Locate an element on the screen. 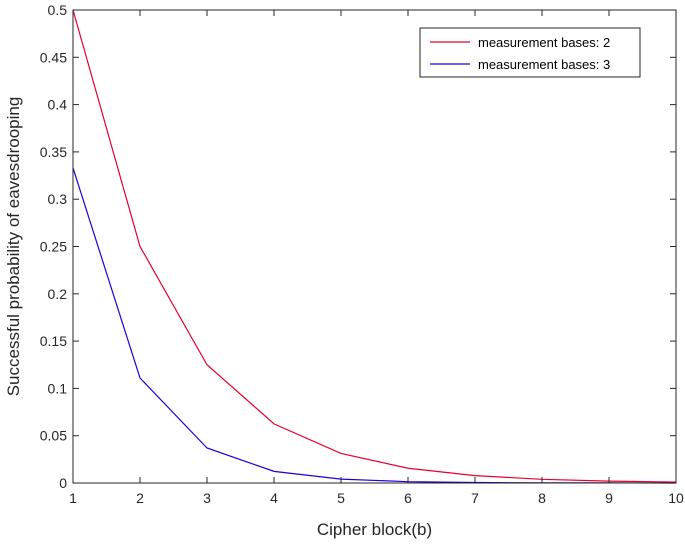 Image resolution: width=685 pixels, height=544 pixels. legend-box is located at coordinates (530, 52).